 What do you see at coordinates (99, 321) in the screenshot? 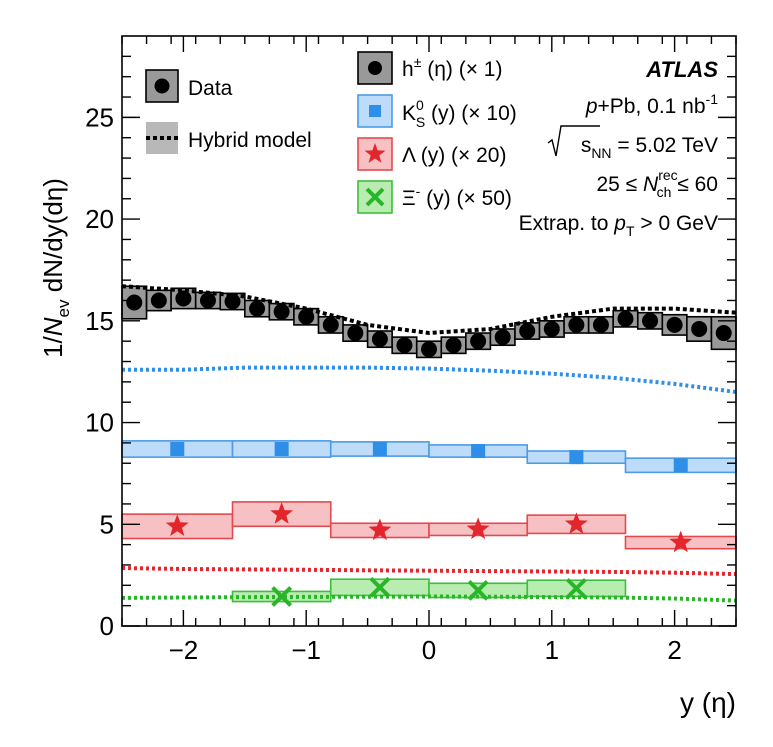
I see `y-tick-label: 15` at bounding box center [99, 321].